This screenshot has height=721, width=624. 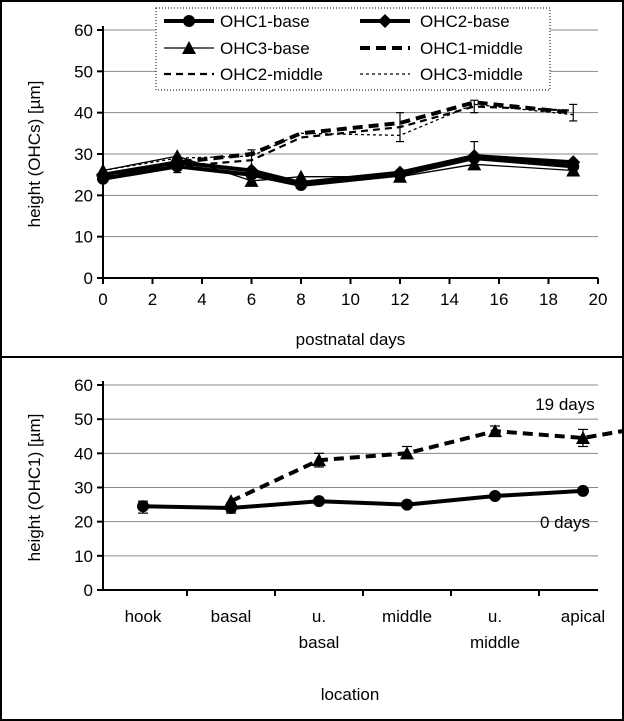 What do you see at coordinates (565, 404) in the screenshot?
I see `series-label-19-days: 19 days` at bounding box center [565, 404].